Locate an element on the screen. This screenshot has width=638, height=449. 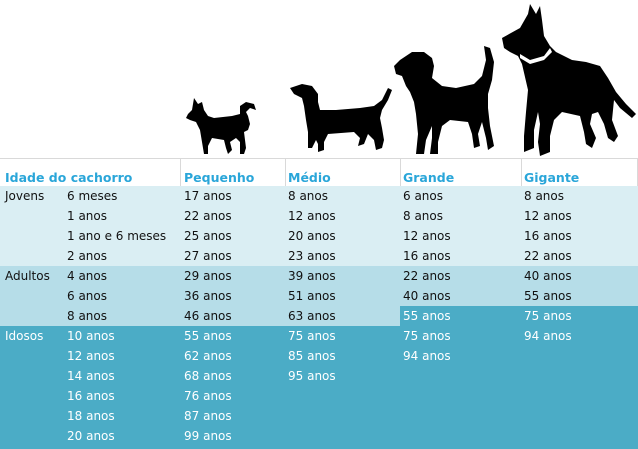
cell-small: 55 anos is located at coordinates (208, 336).